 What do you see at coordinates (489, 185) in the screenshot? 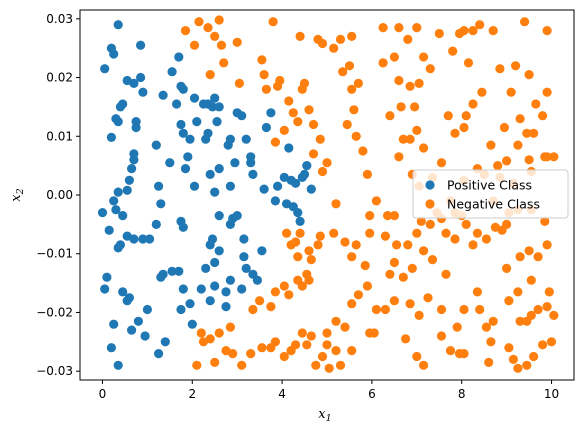
I see `legend-label: Positive Class` at bounding box center [489, 185].